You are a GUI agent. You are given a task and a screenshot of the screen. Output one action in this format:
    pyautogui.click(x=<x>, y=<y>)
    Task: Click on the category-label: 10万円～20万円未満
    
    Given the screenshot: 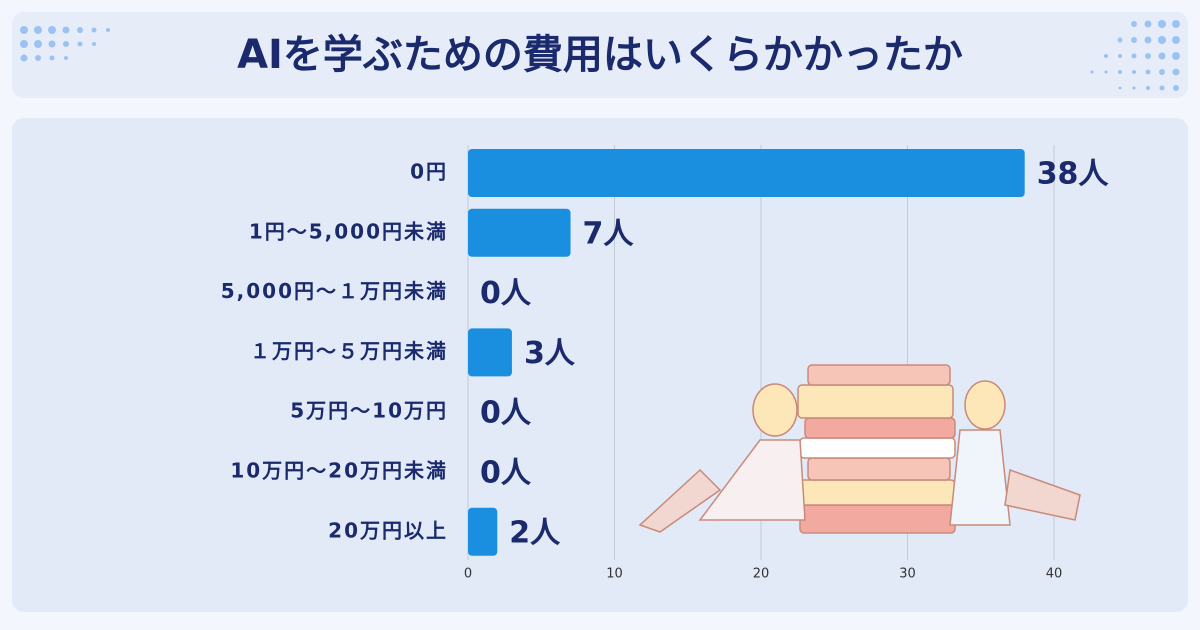 What is the action you would take?
    pyautogui.click(x=339, y=471)
    